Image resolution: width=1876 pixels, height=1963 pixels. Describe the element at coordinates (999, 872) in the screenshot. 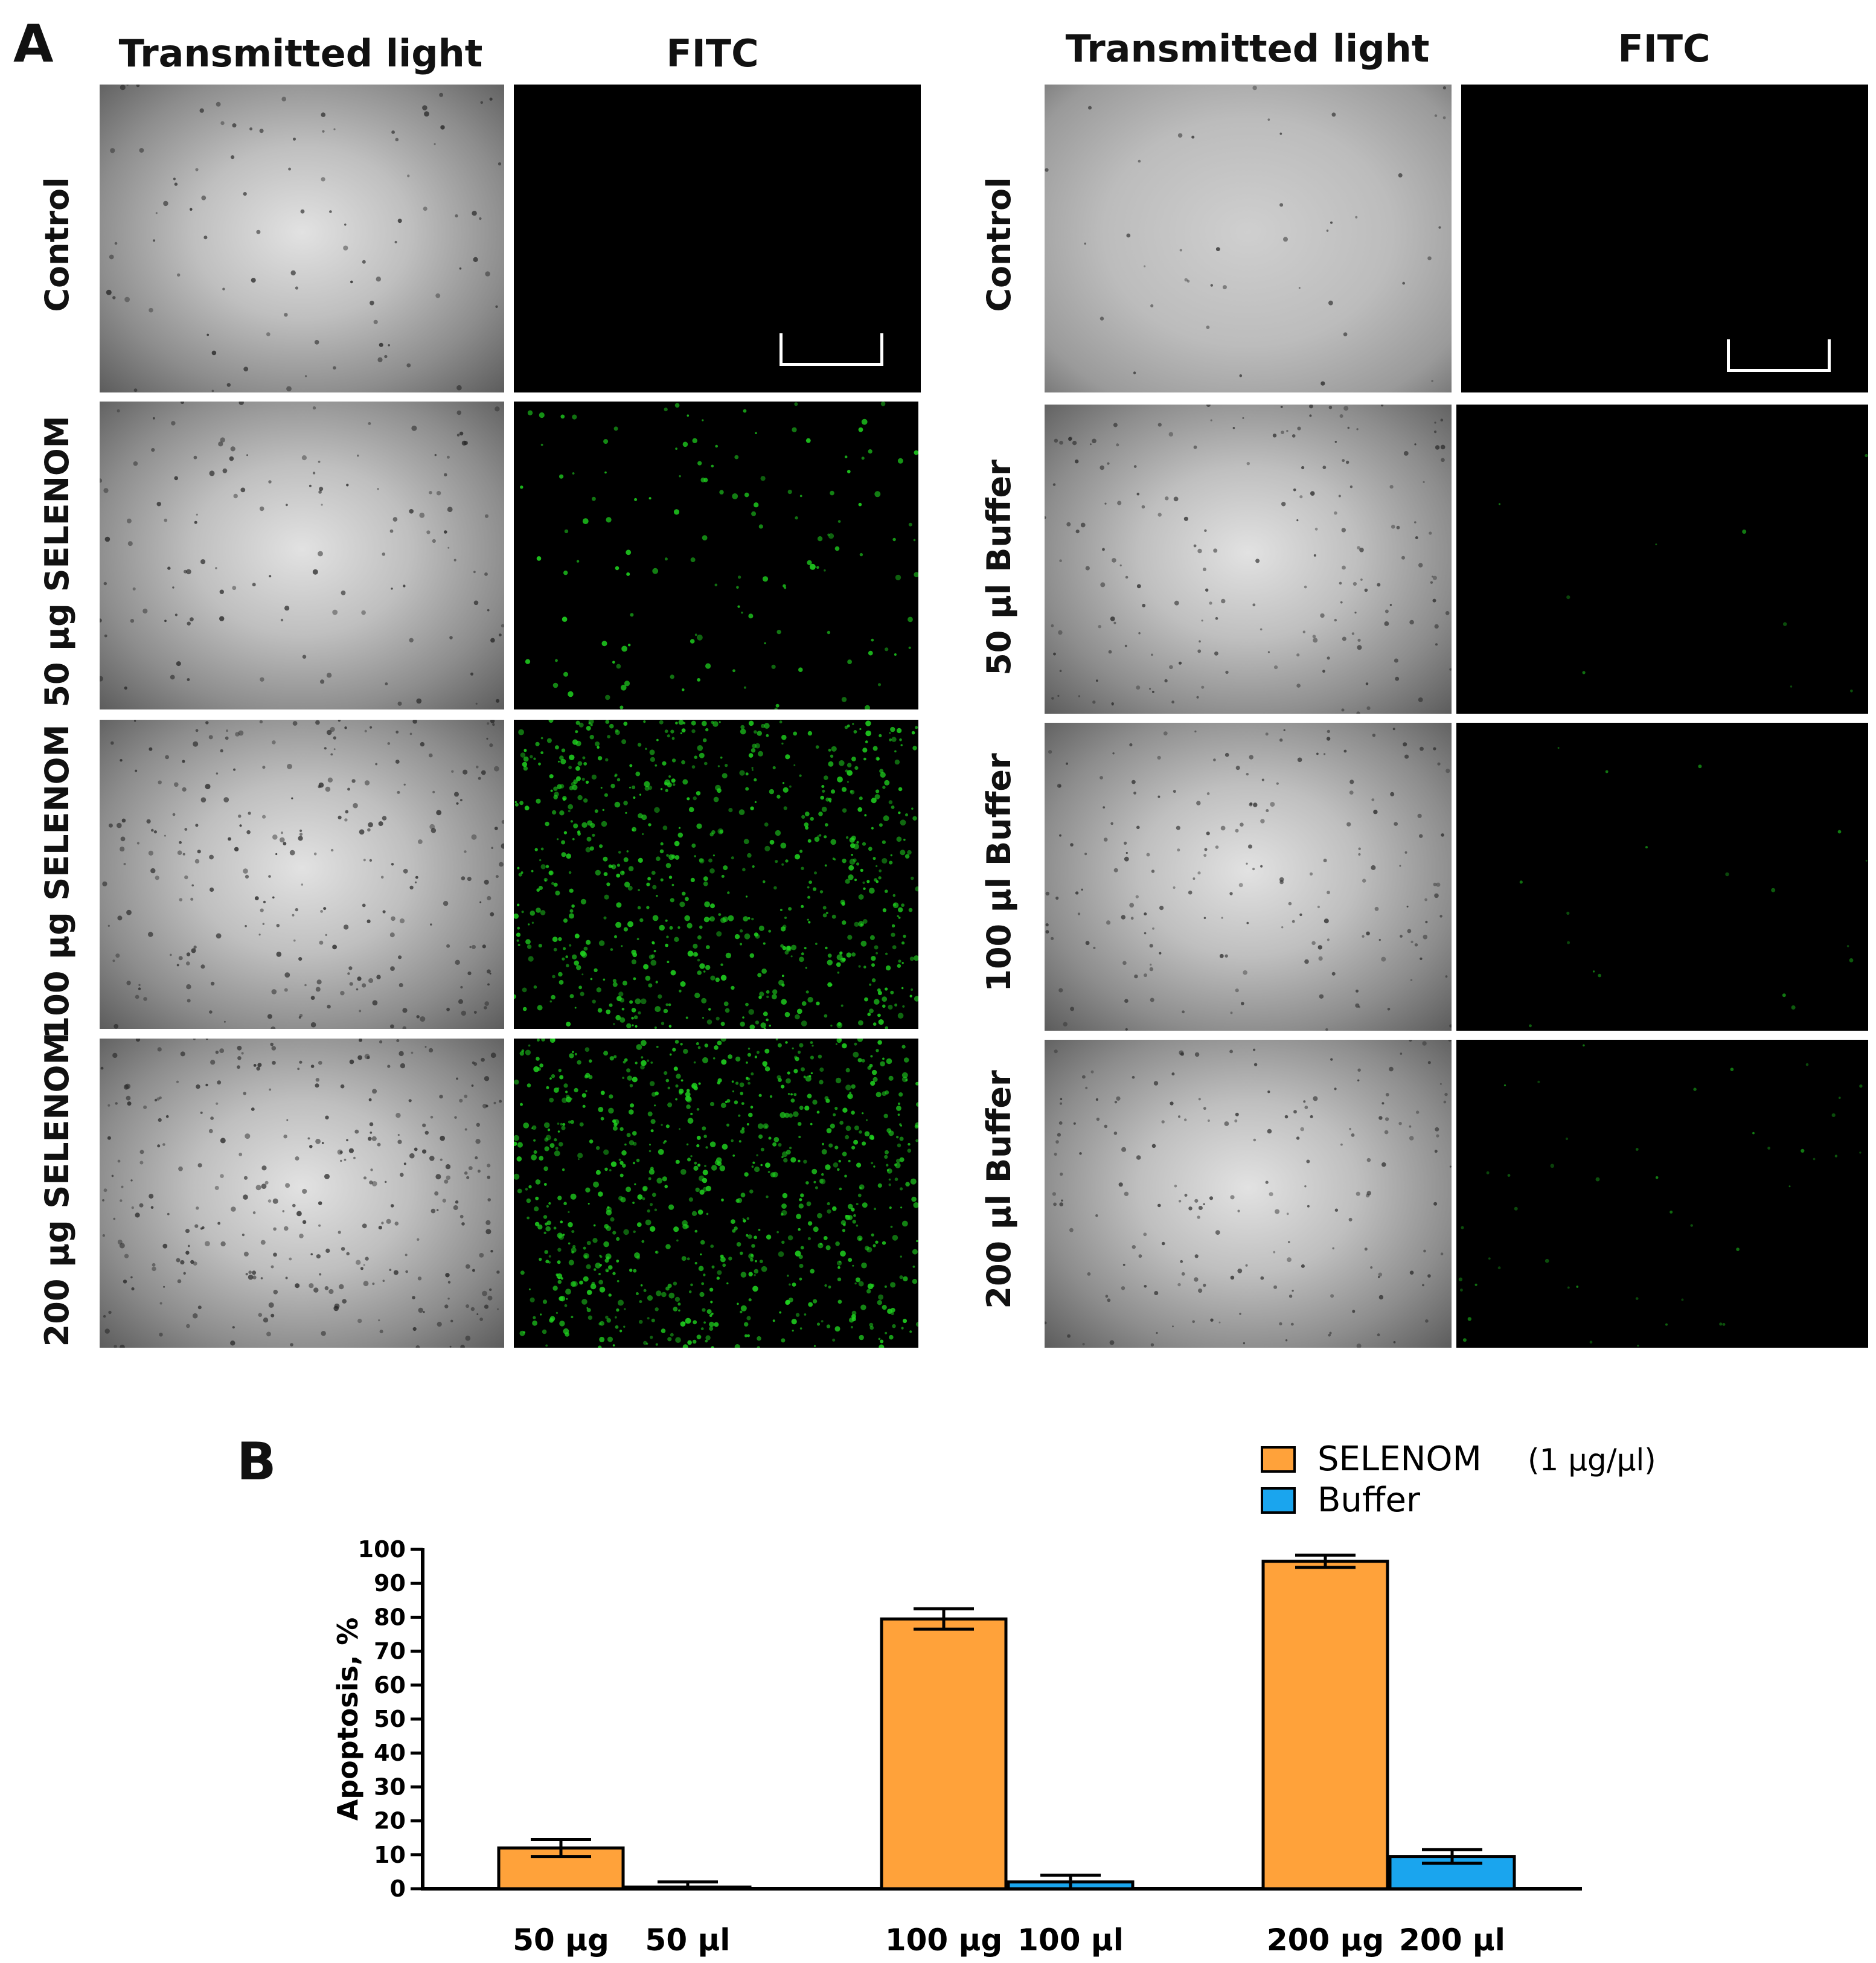

I see `right-row-label: 100 µl Buffer` at that location.